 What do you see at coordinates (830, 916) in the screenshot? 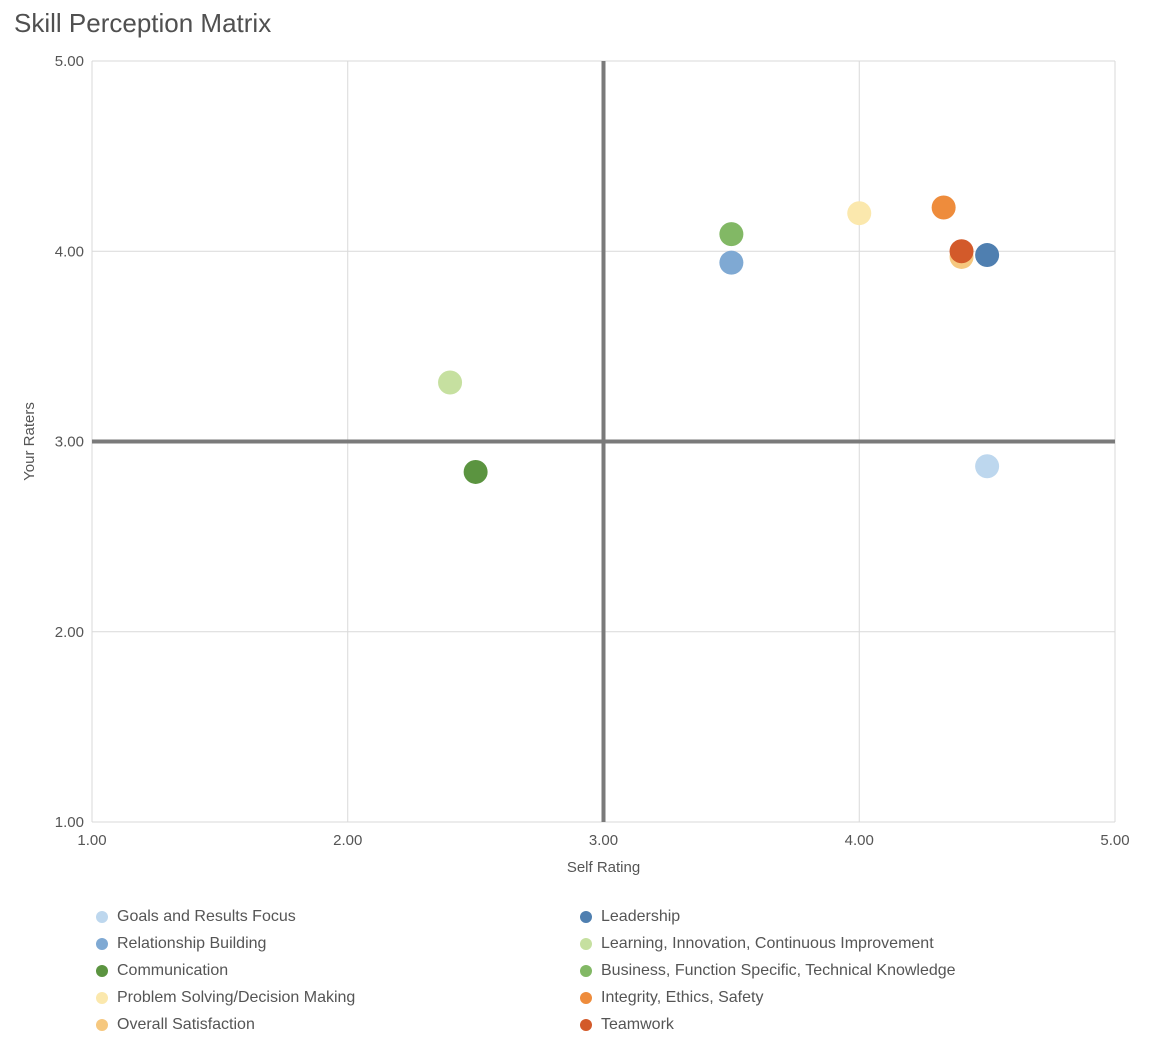
I see `legend-item: Leadership` at bounding box center [830, 916].